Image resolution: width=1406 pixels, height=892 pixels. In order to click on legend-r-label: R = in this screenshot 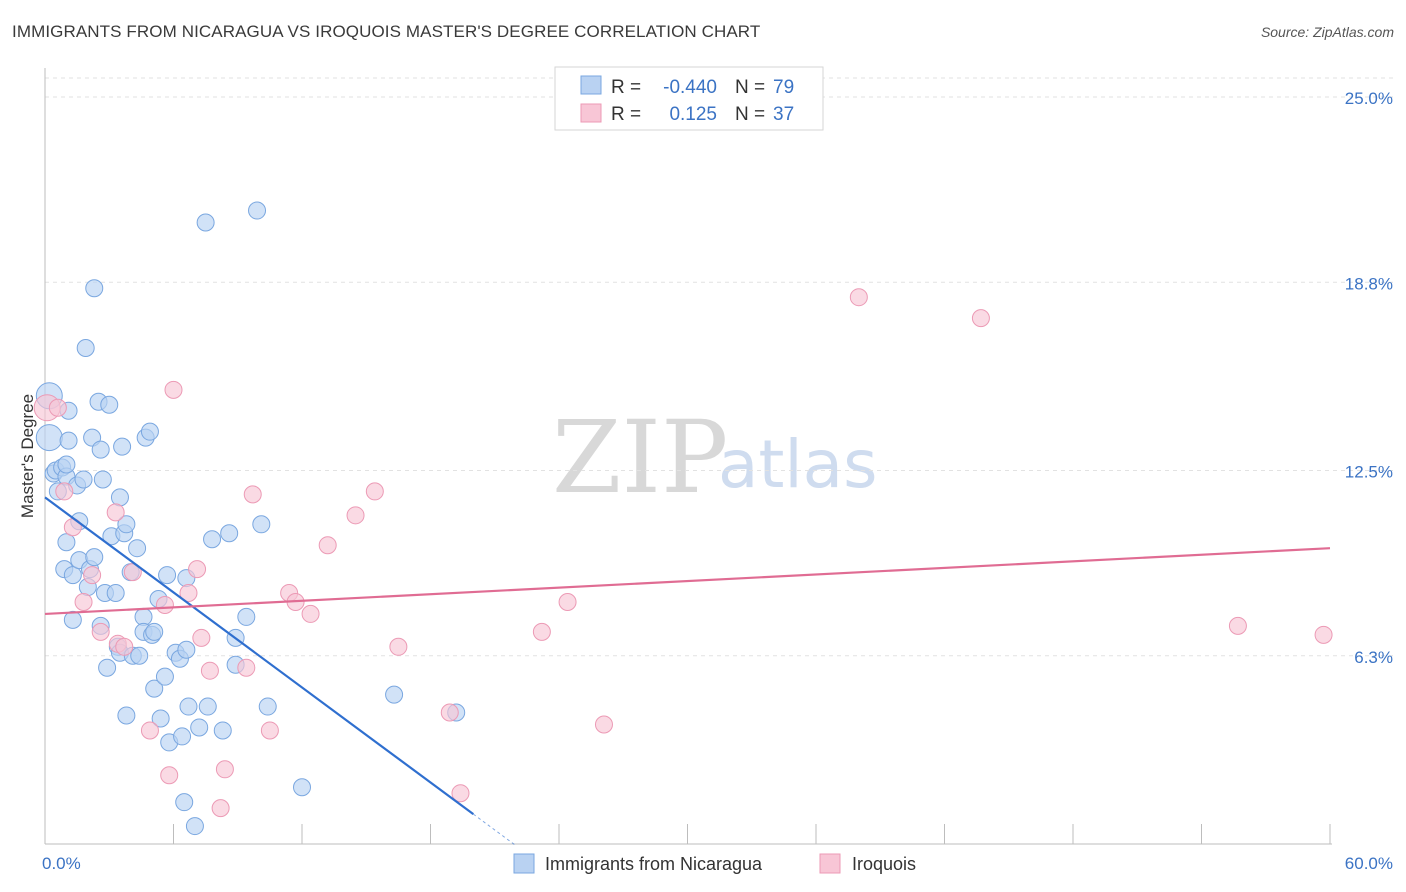, I will do `click(626, 114)`.